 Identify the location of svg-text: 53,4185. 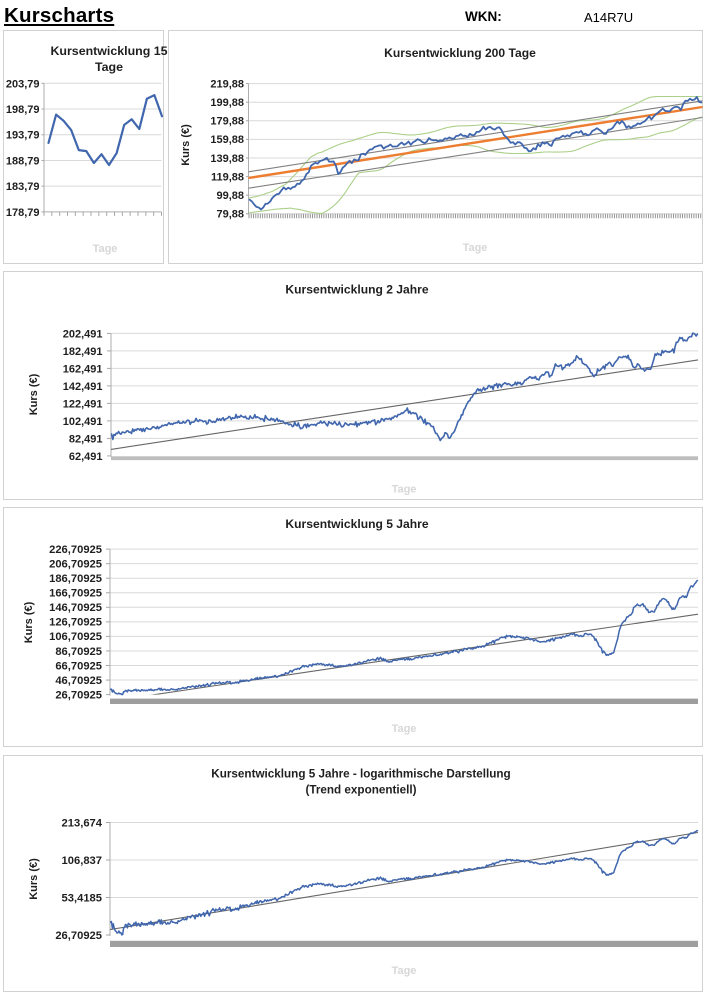
(82, 898).